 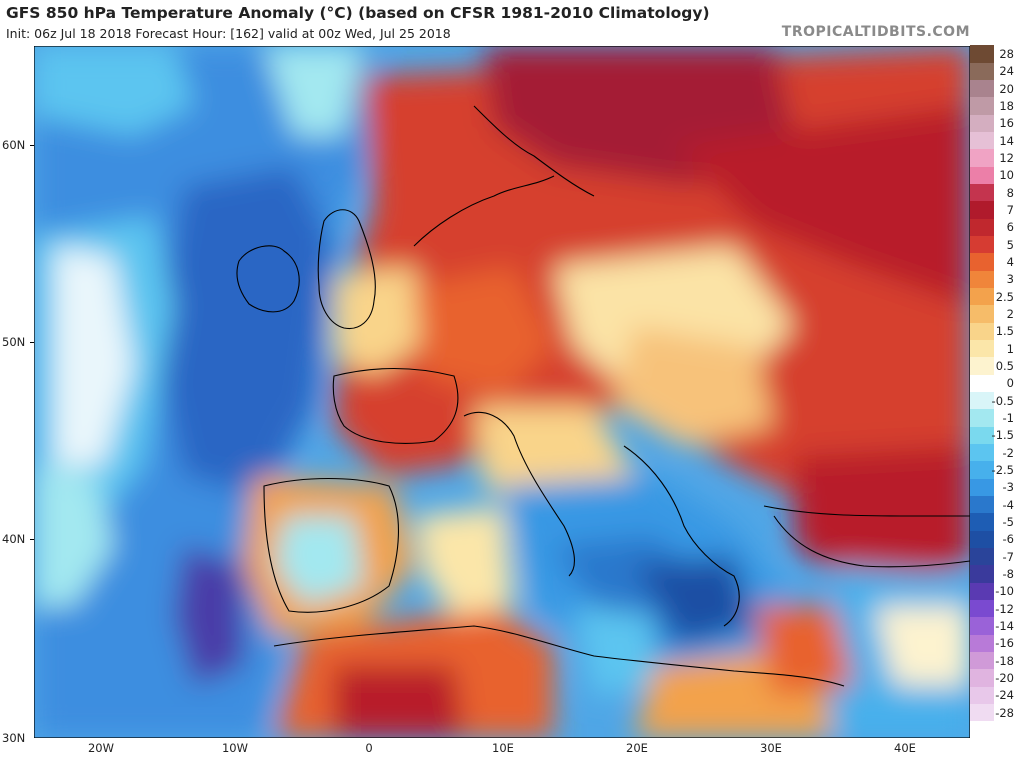 I want to click on legend-label: -6, so click(x=1008, y=539).